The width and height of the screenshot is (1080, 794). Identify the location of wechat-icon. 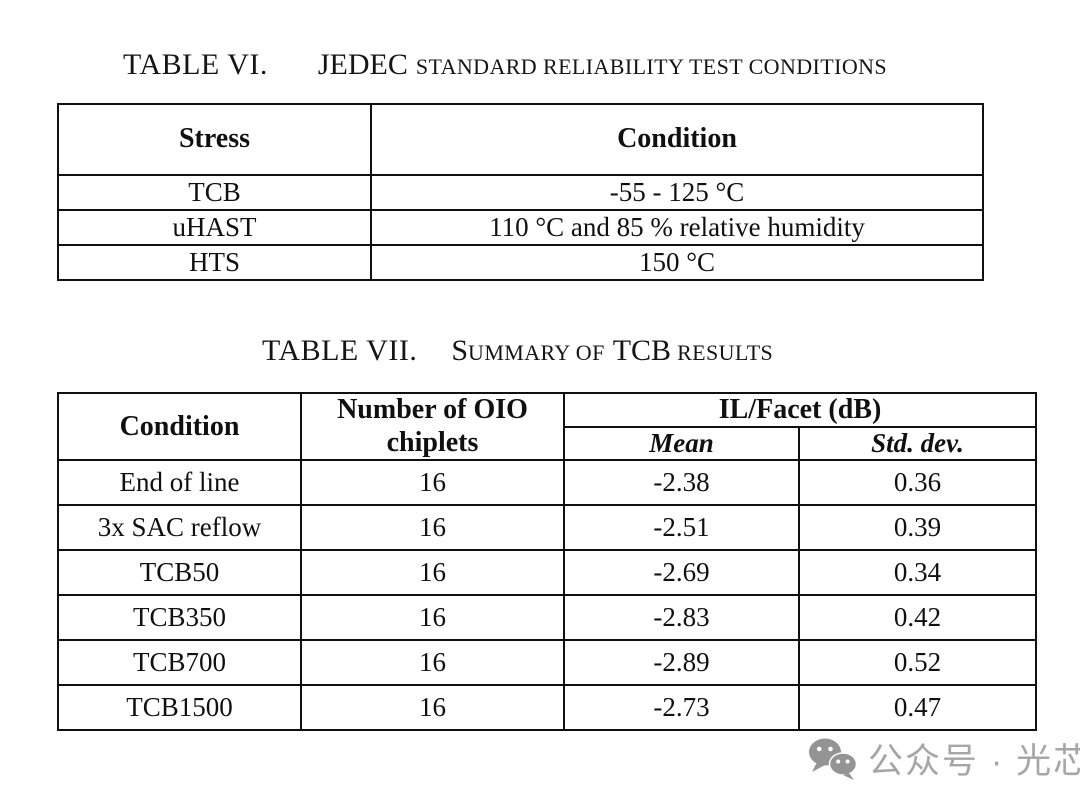
(833, 759).